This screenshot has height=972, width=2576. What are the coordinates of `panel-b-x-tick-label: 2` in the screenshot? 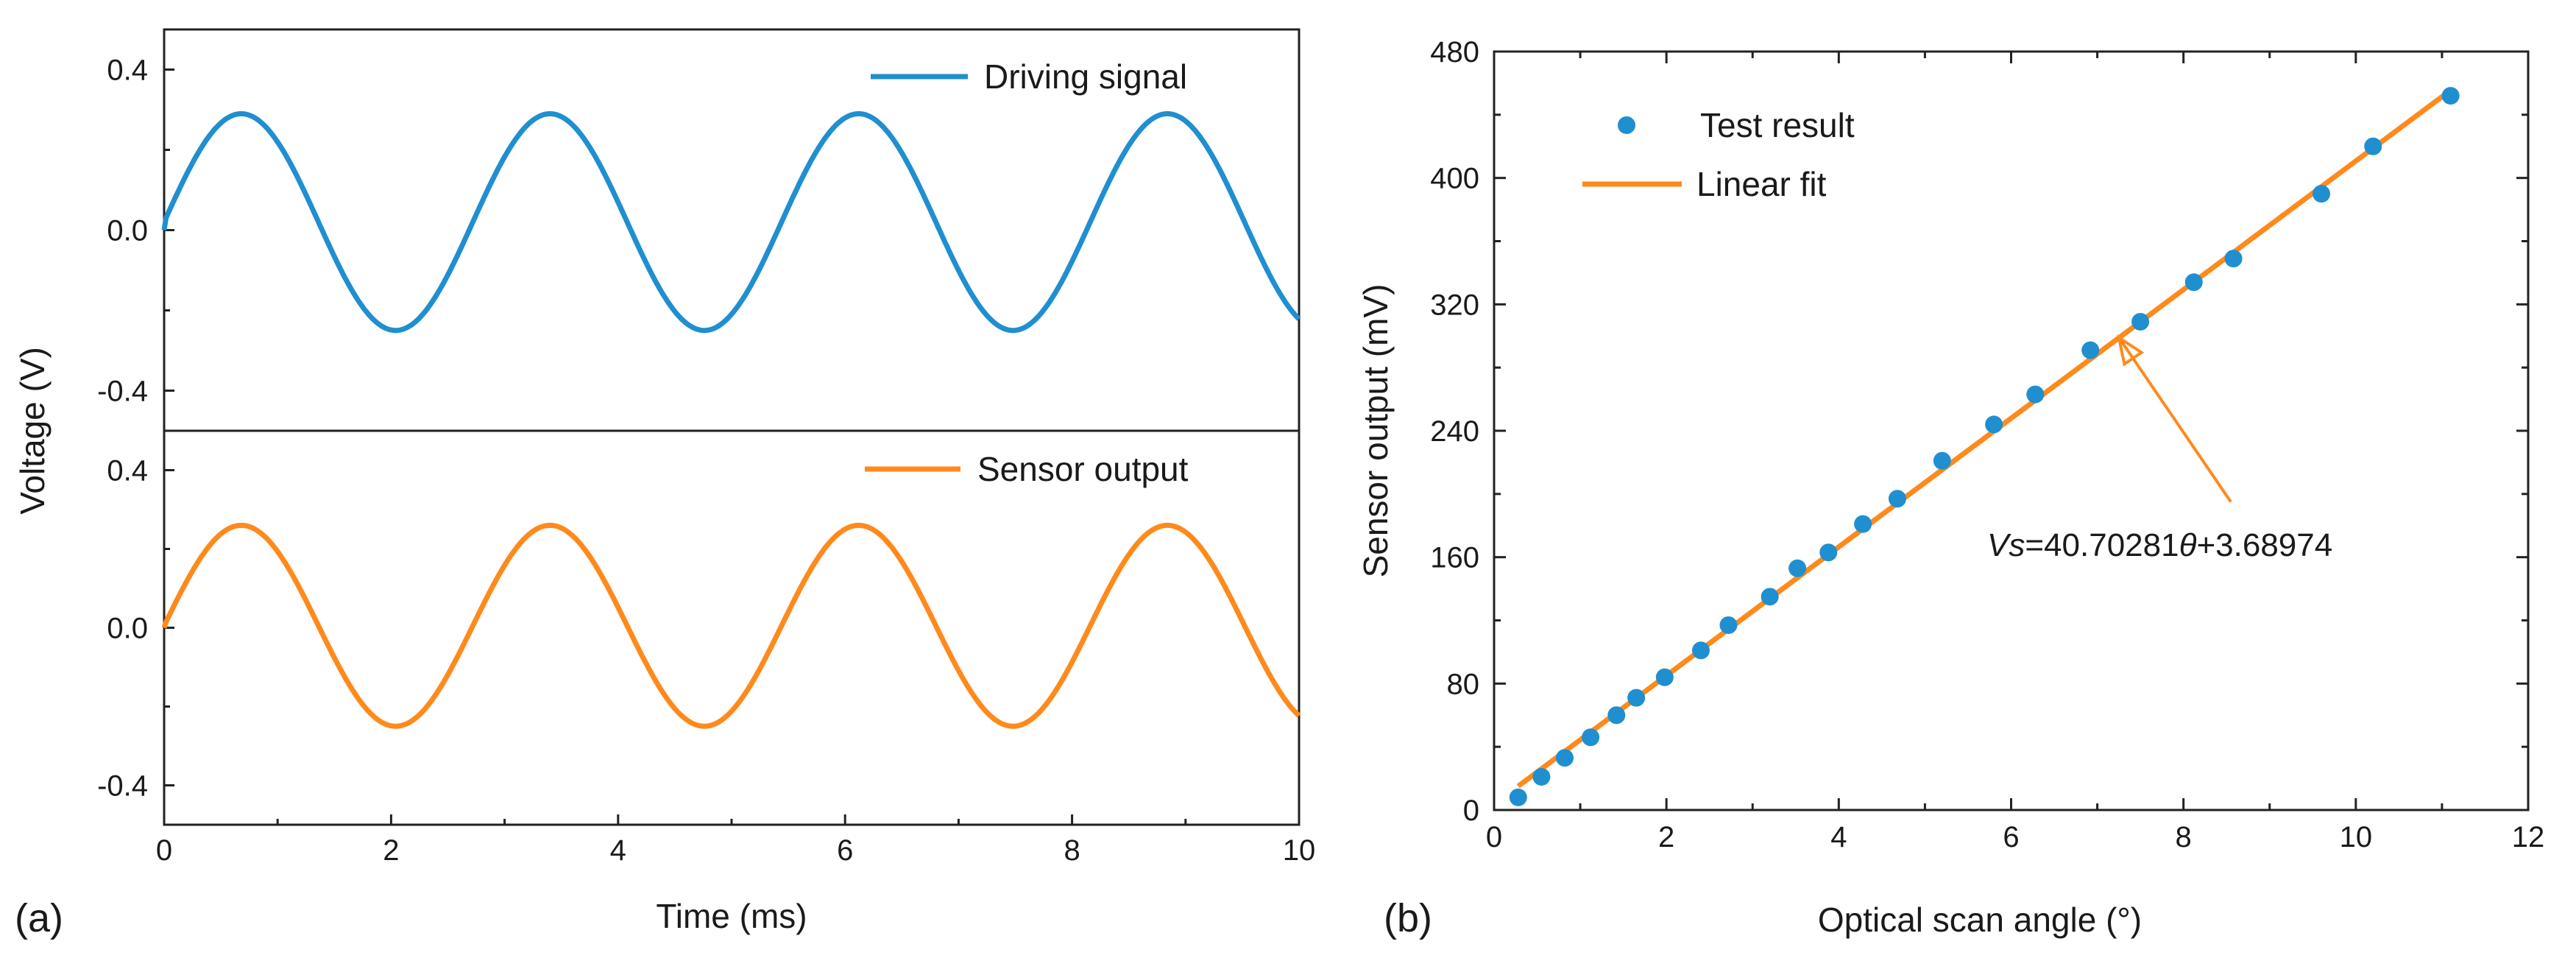 It's located at (1666, 837).